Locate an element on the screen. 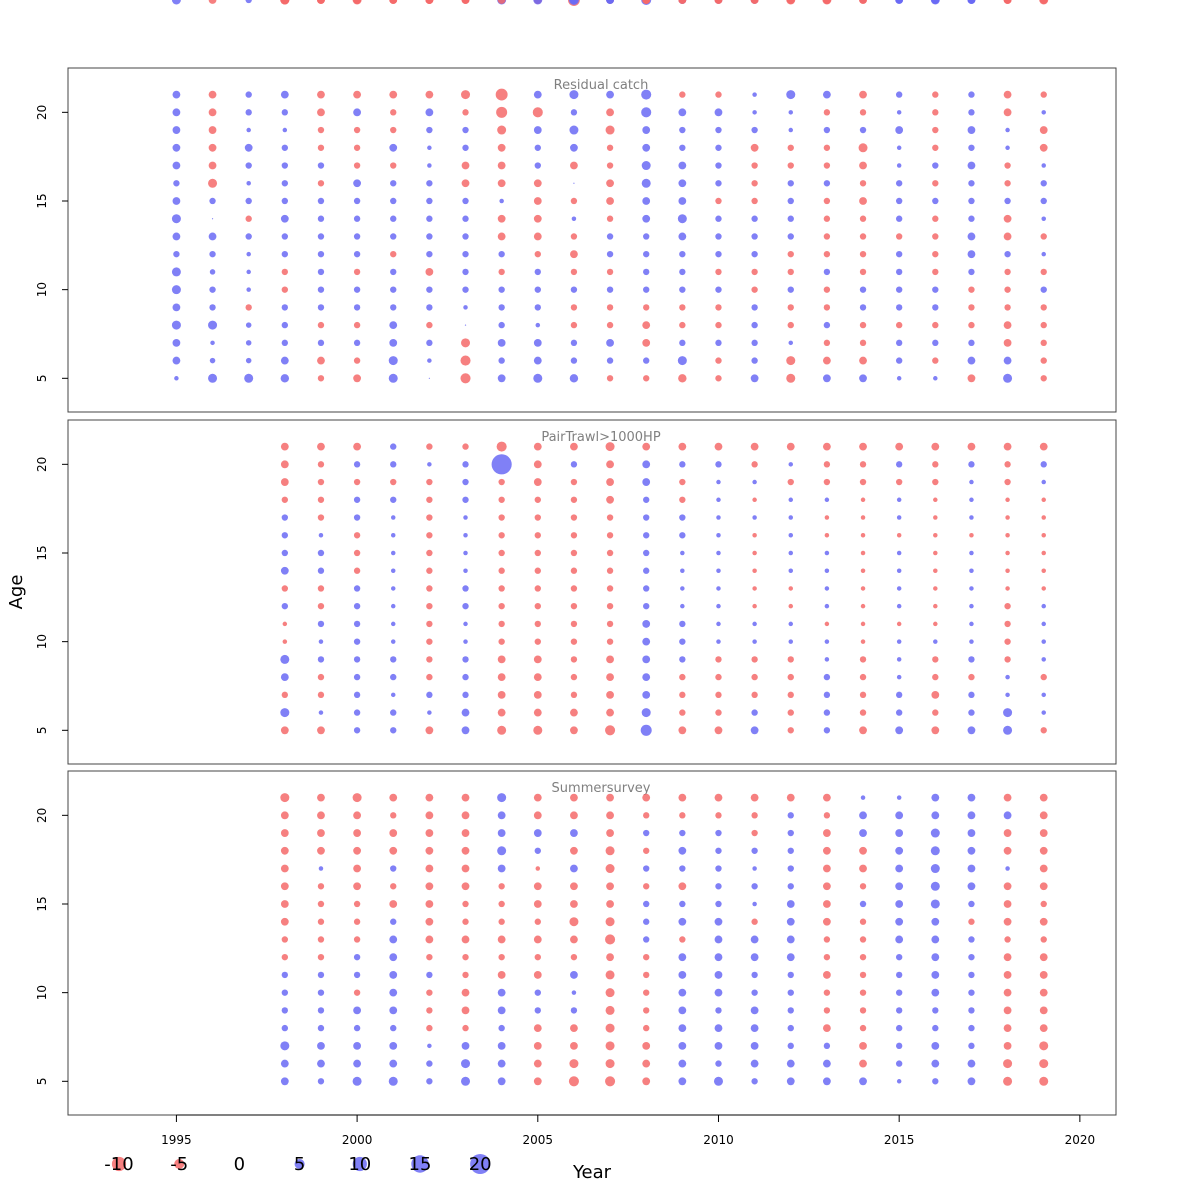 Image resolution: width=1200 pixels, height=1200 pixels. legend-label: 0 is located at coordinates (239, 1164).